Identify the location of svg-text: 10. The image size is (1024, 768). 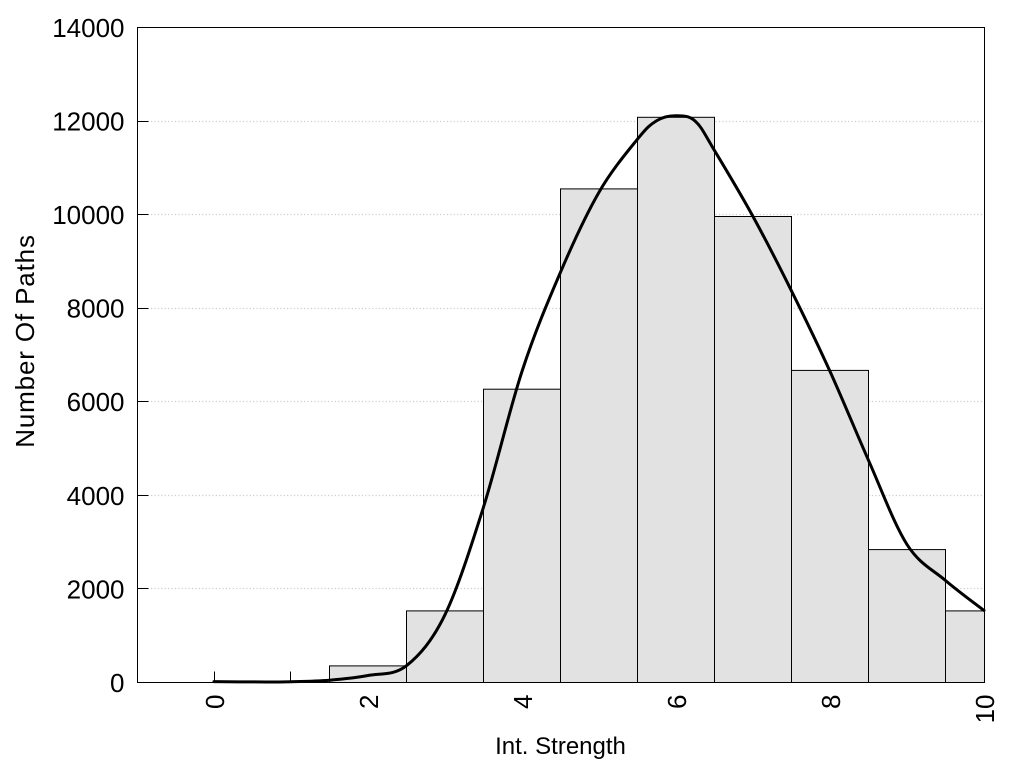
(985, 709).